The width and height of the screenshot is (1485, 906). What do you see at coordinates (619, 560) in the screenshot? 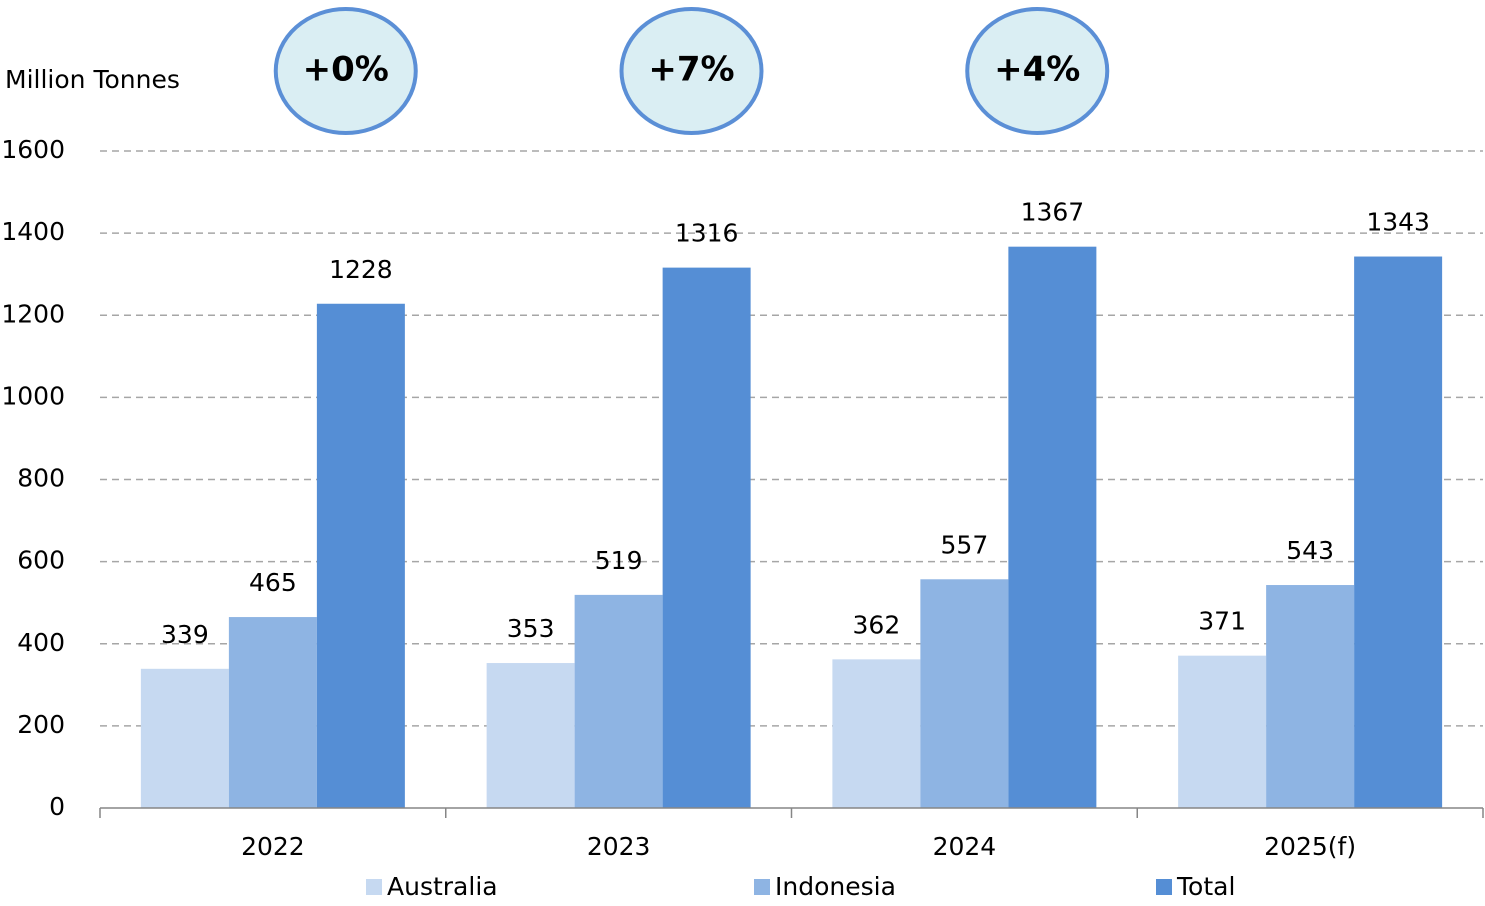
I see `data-label: 519` at bounding box center [619, 560].